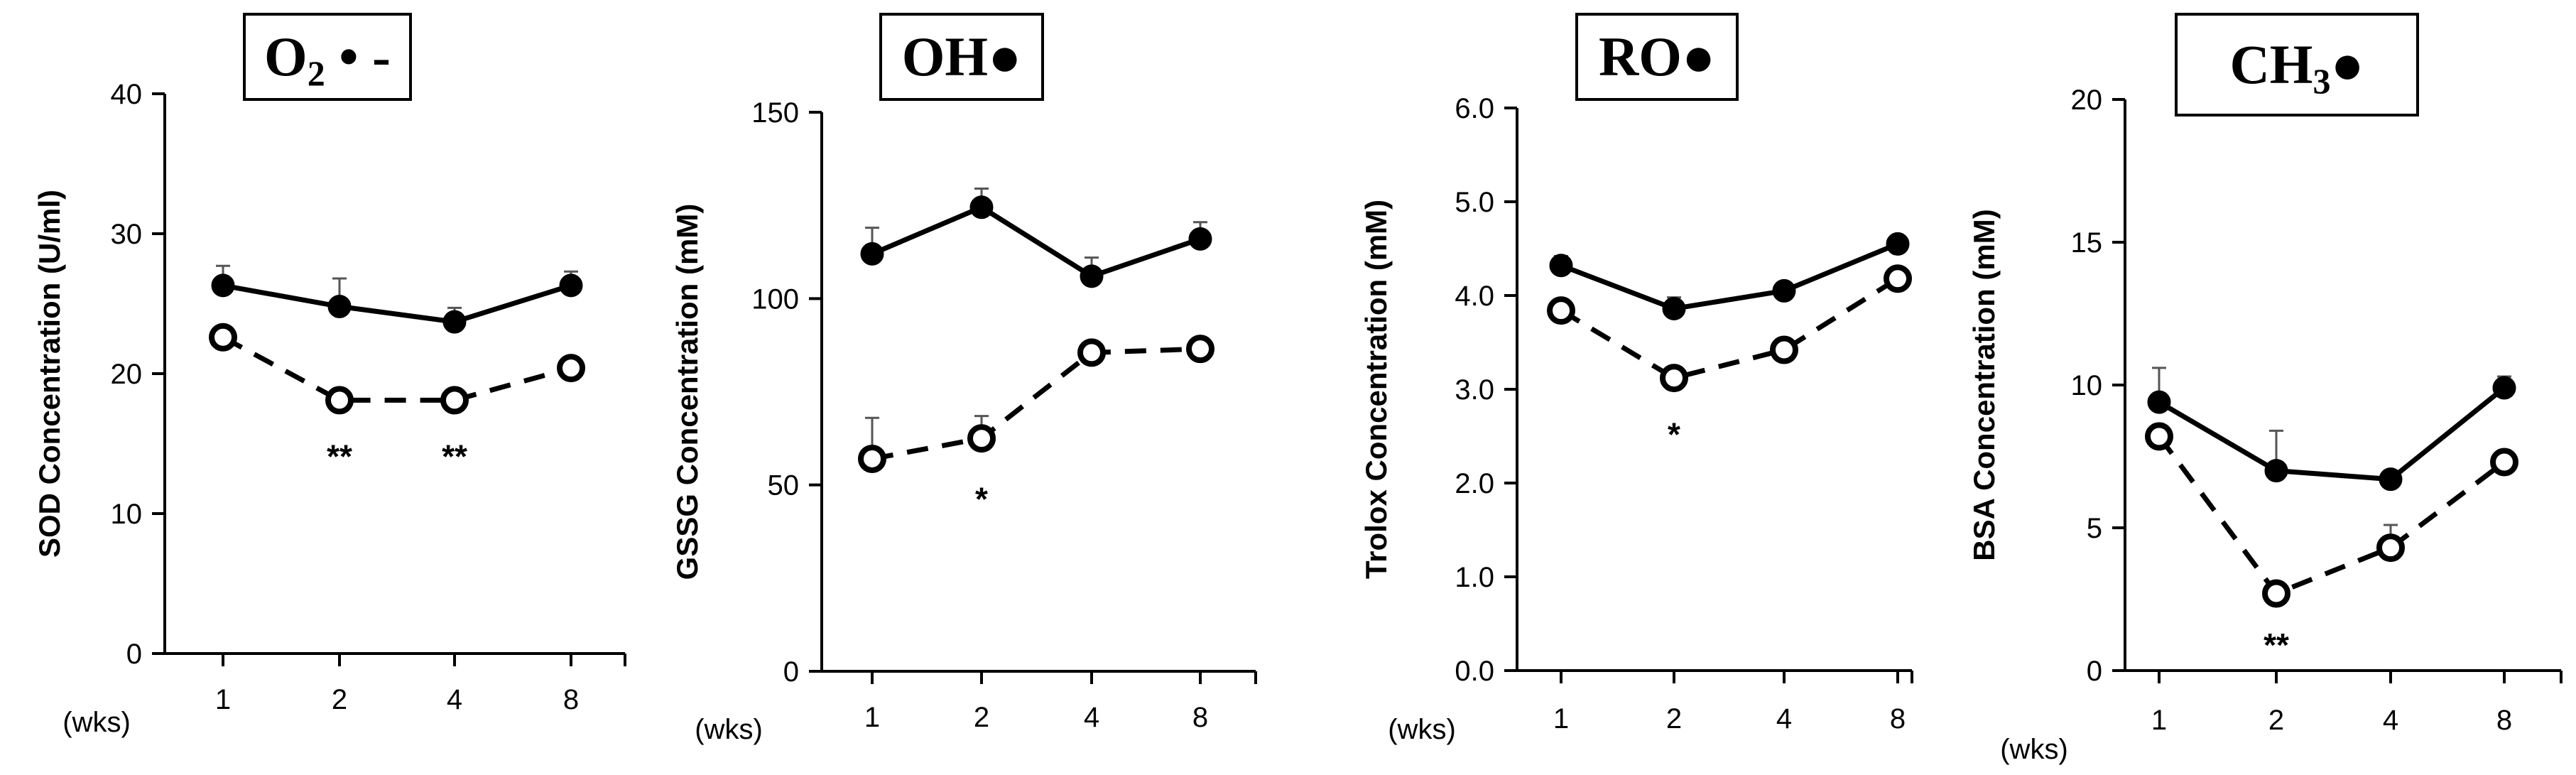 Image resolution: width=2576 pixels, height=775 pixels. I want to click on y-tick-label: 5, so click(2094, 528).